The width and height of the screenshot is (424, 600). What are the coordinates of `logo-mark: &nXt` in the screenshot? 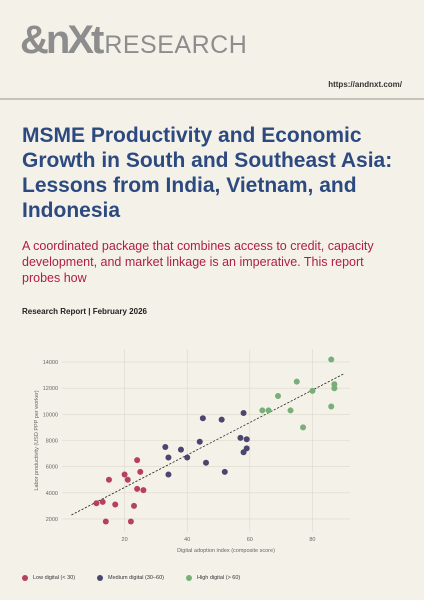 It's located at (62, 40).